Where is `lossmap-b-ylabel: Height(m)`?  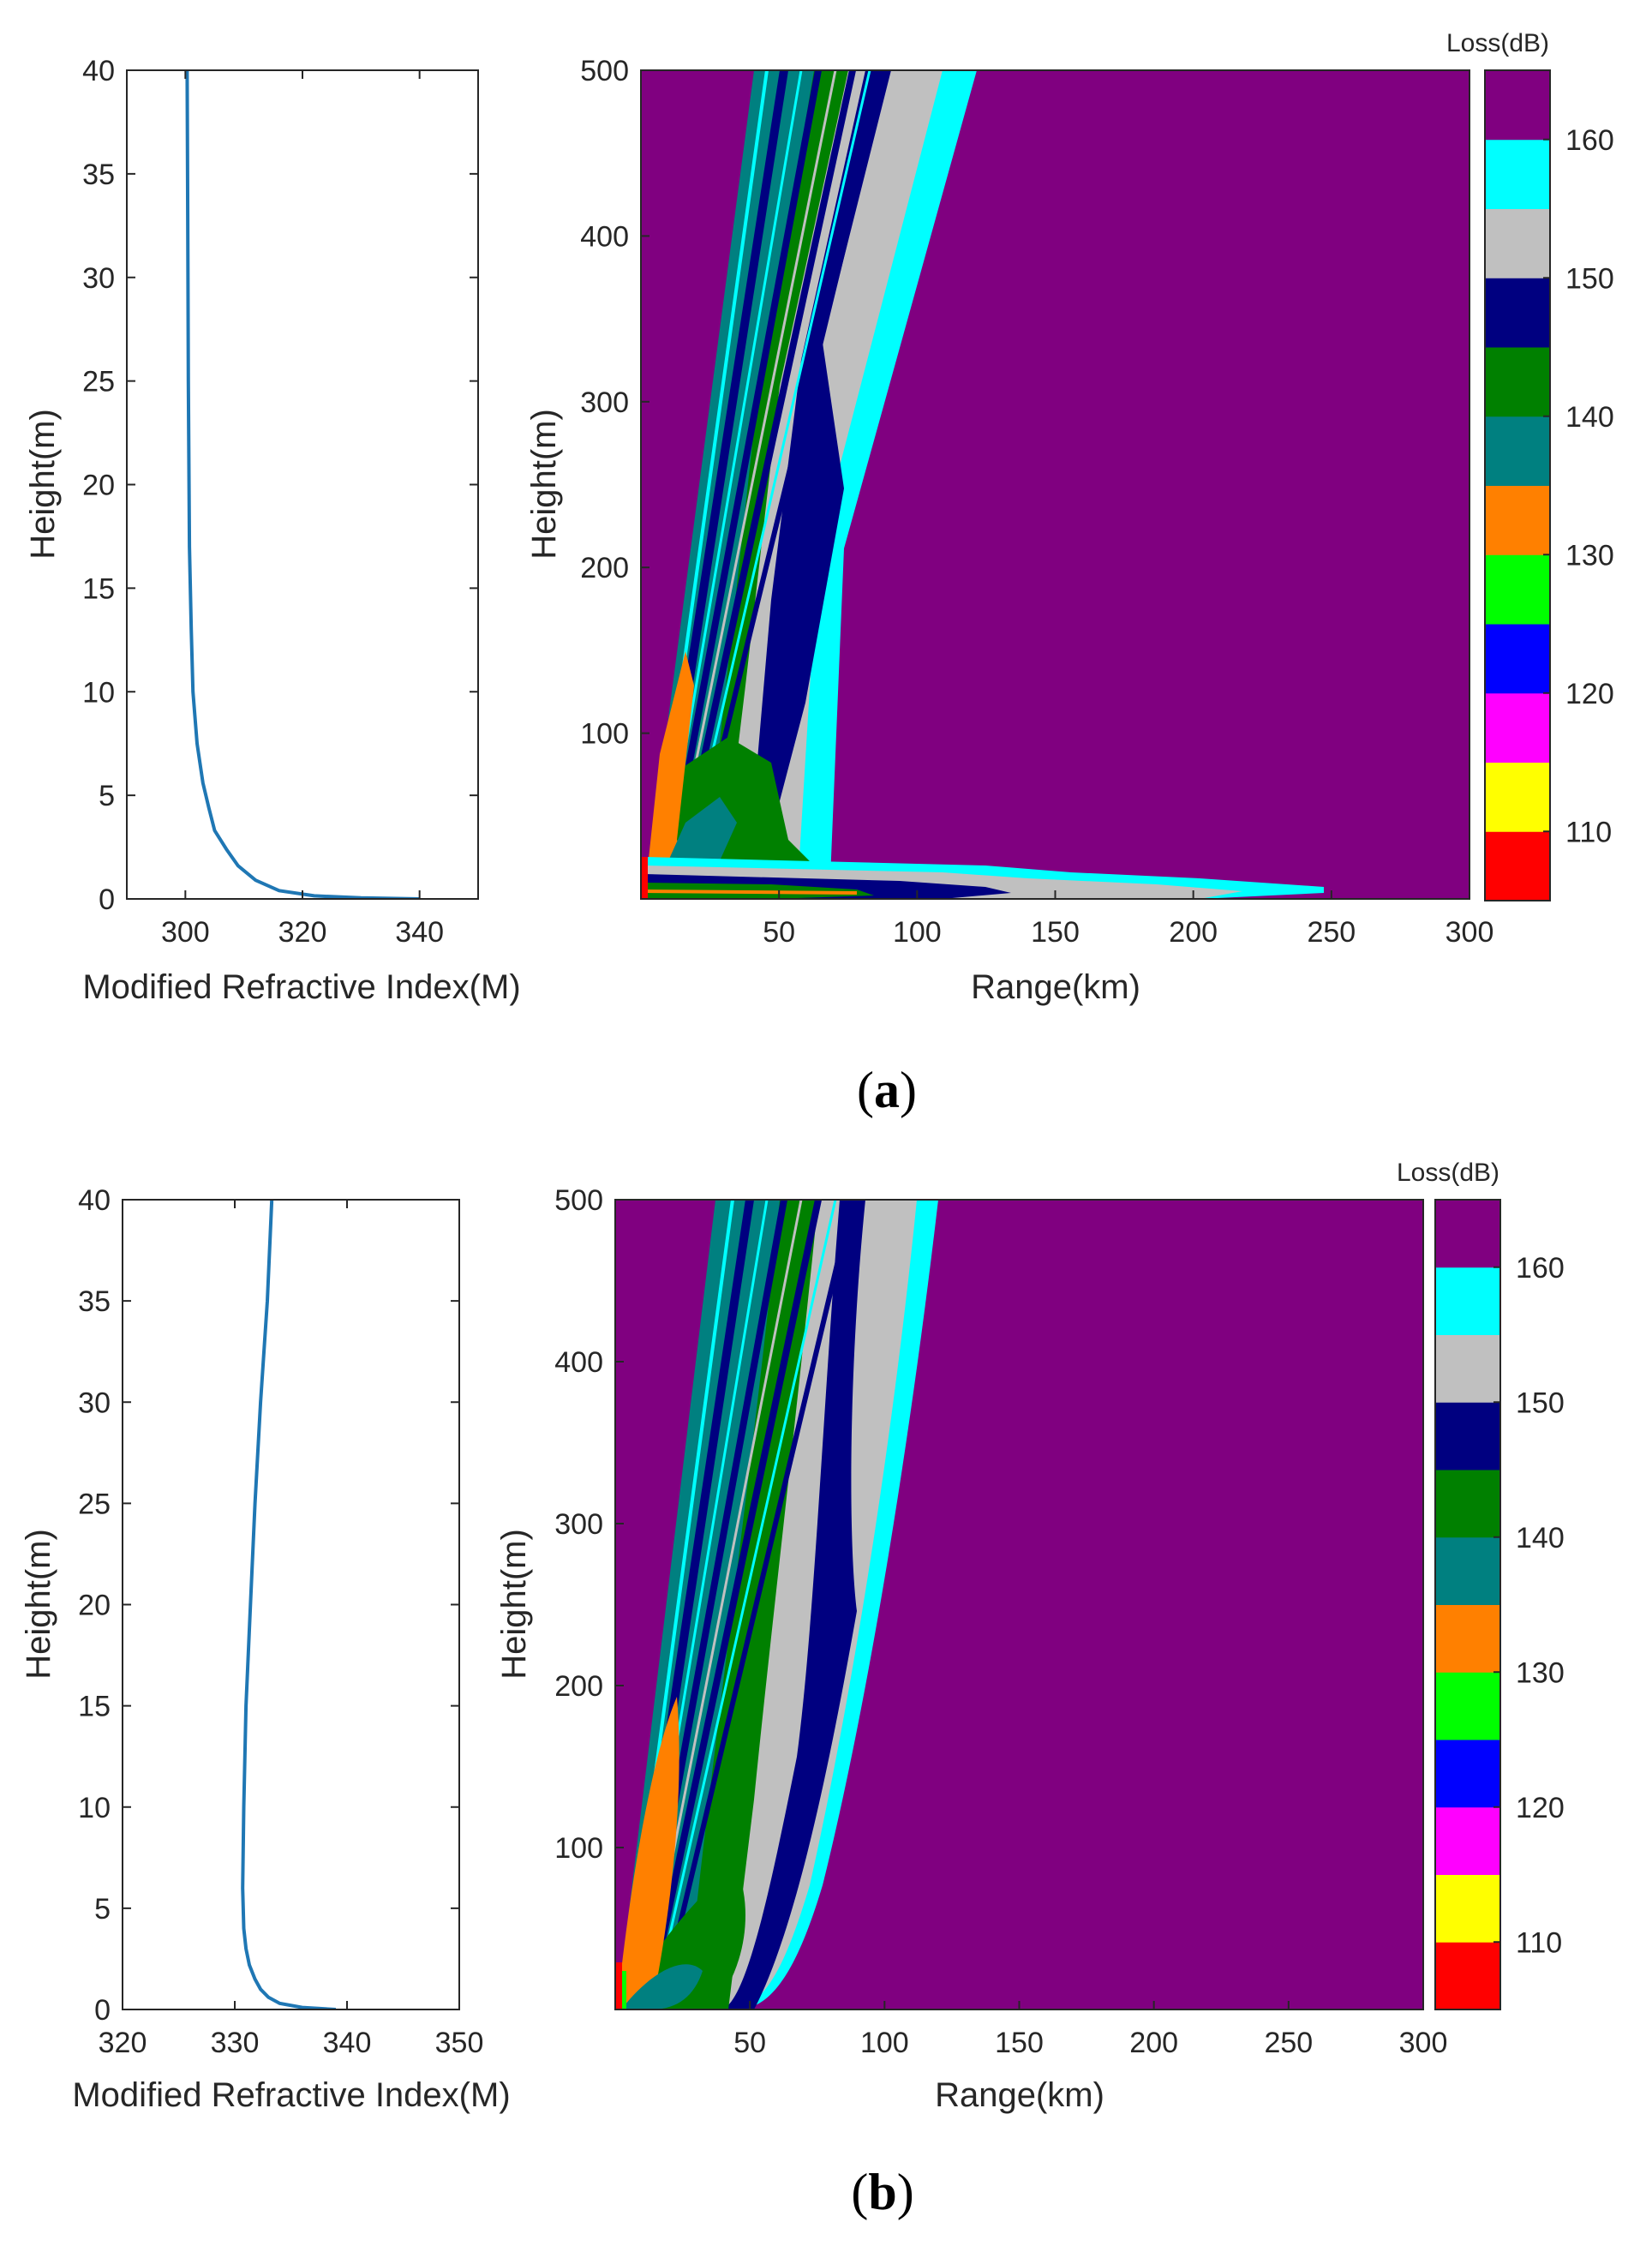 lossmap-b-ylabel: Height(m) is located at coordinates (514, 1604).